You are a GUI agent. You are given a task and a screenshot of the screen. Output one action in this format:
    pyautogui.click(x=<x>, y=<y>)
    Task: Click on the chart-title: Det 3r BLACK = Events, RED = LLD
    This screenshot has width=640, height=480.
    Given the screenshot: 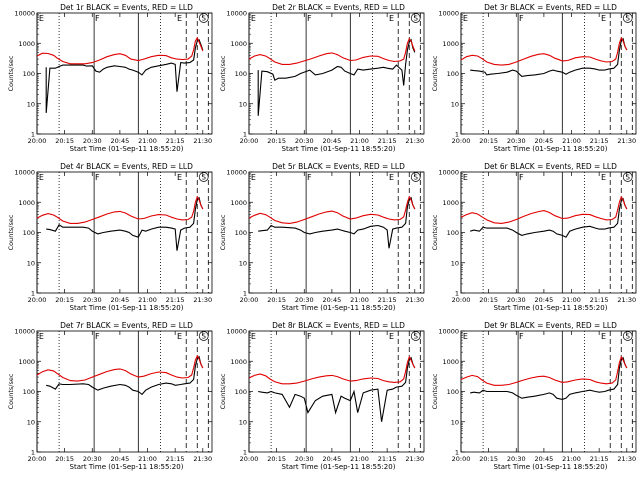 What is the action you would take?
    pyautogui.click(x=550, y=7)
    